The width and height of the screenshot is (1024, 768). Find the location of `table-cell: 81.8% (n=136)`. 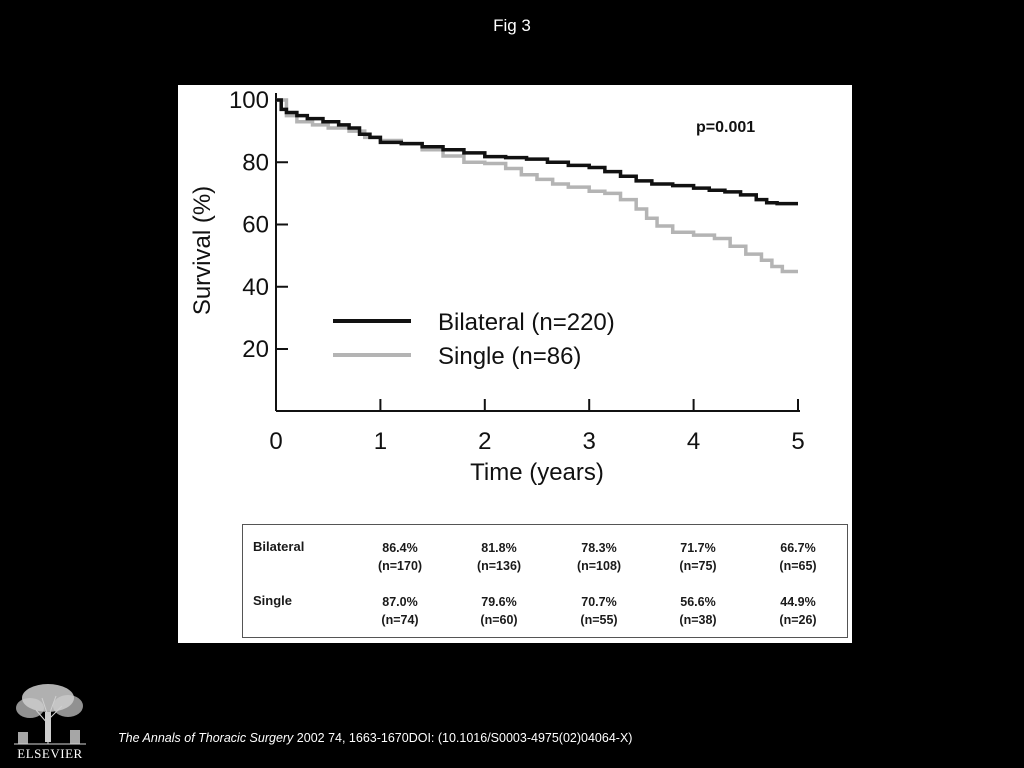

table-cell: 81.8% (n=136) is located at coordinates (499, 557).